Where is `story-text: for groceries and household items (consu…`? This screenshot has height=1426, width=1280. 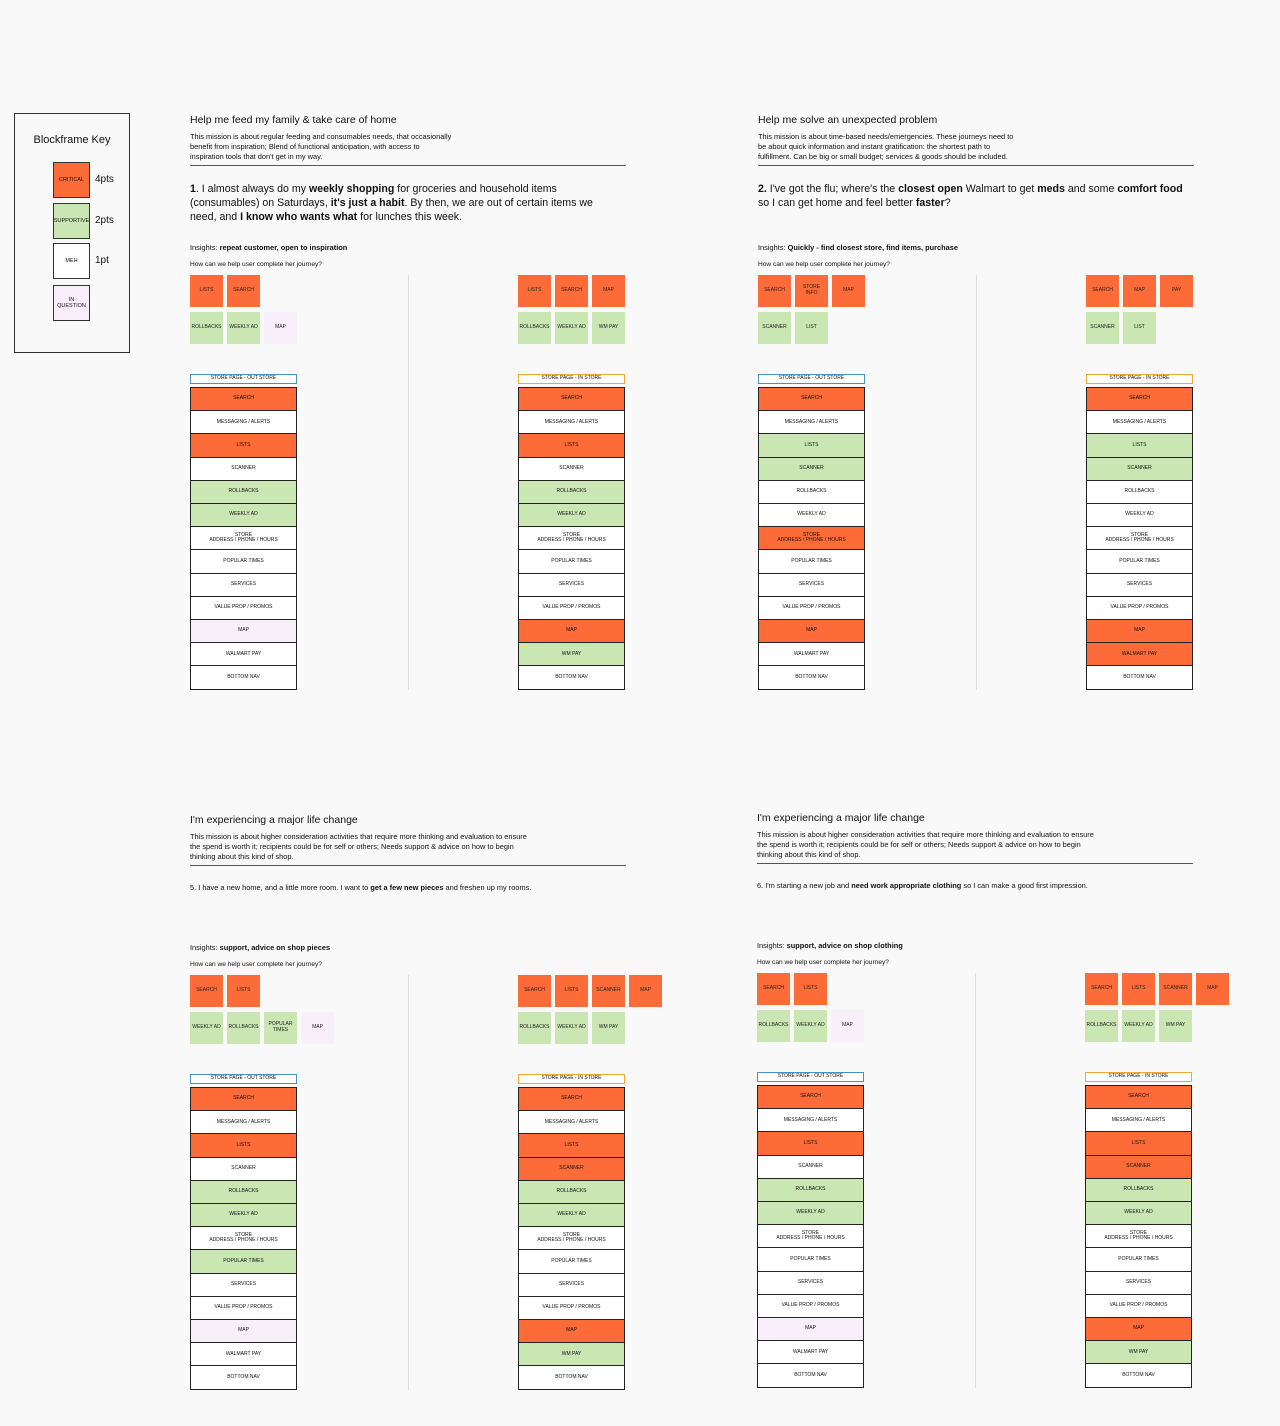 story-text: for groceries and household items (consu… is located at coordinates (373, 196).